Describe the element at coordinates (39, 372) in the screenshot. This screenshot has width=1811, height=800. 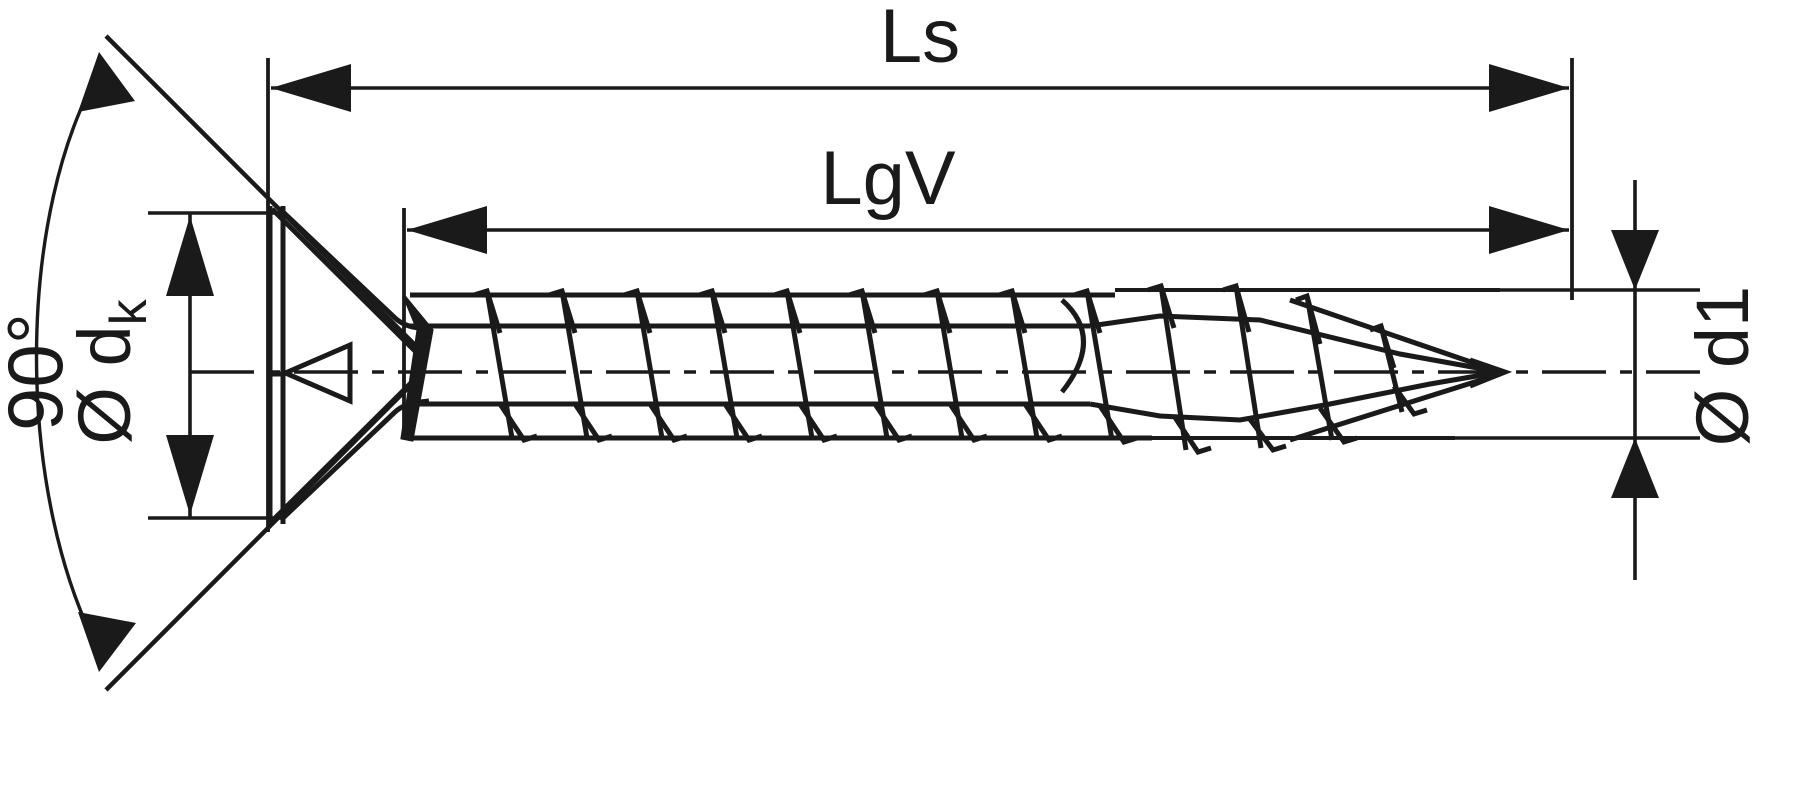
I see `head-angle-label: 90°` at that location.